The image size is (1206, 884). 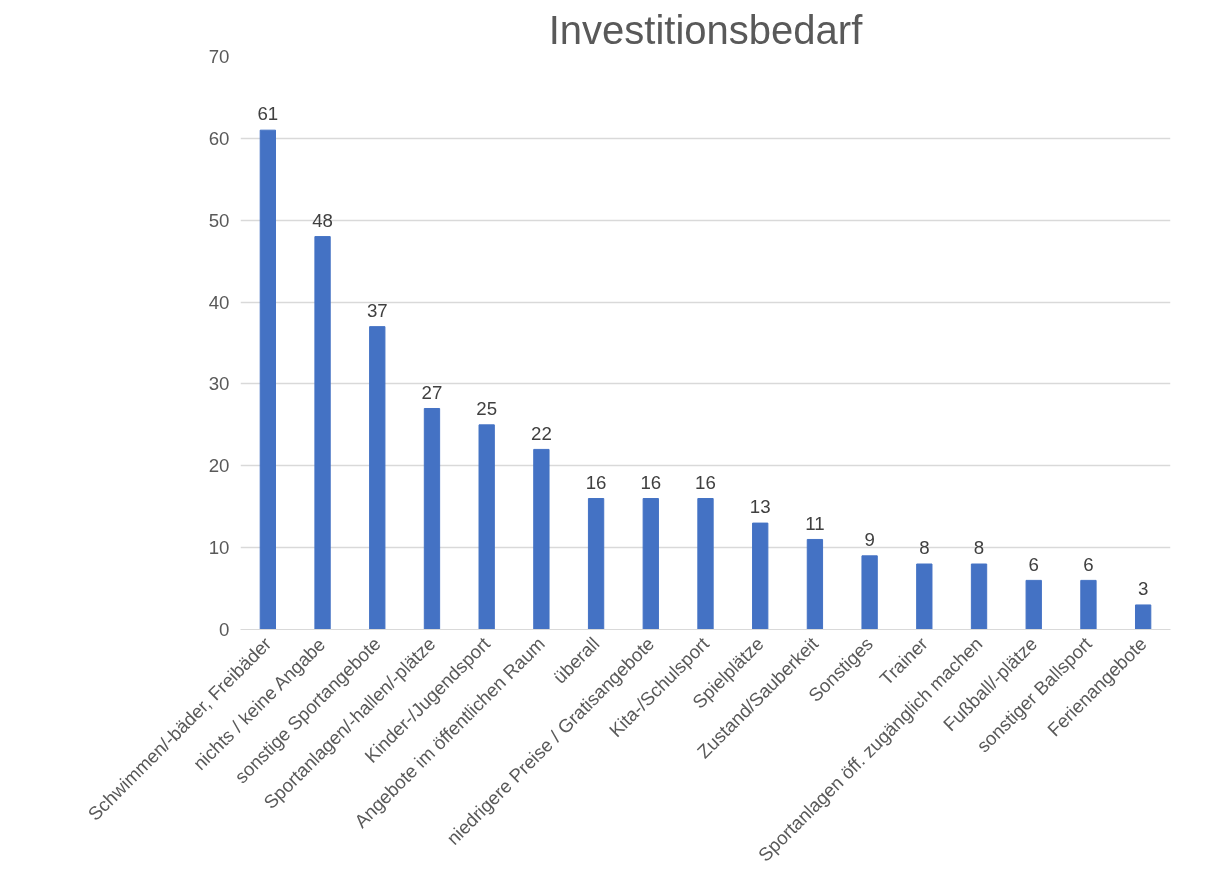 I want to click on y-tick-label: 40, so click(x=219, y=302).